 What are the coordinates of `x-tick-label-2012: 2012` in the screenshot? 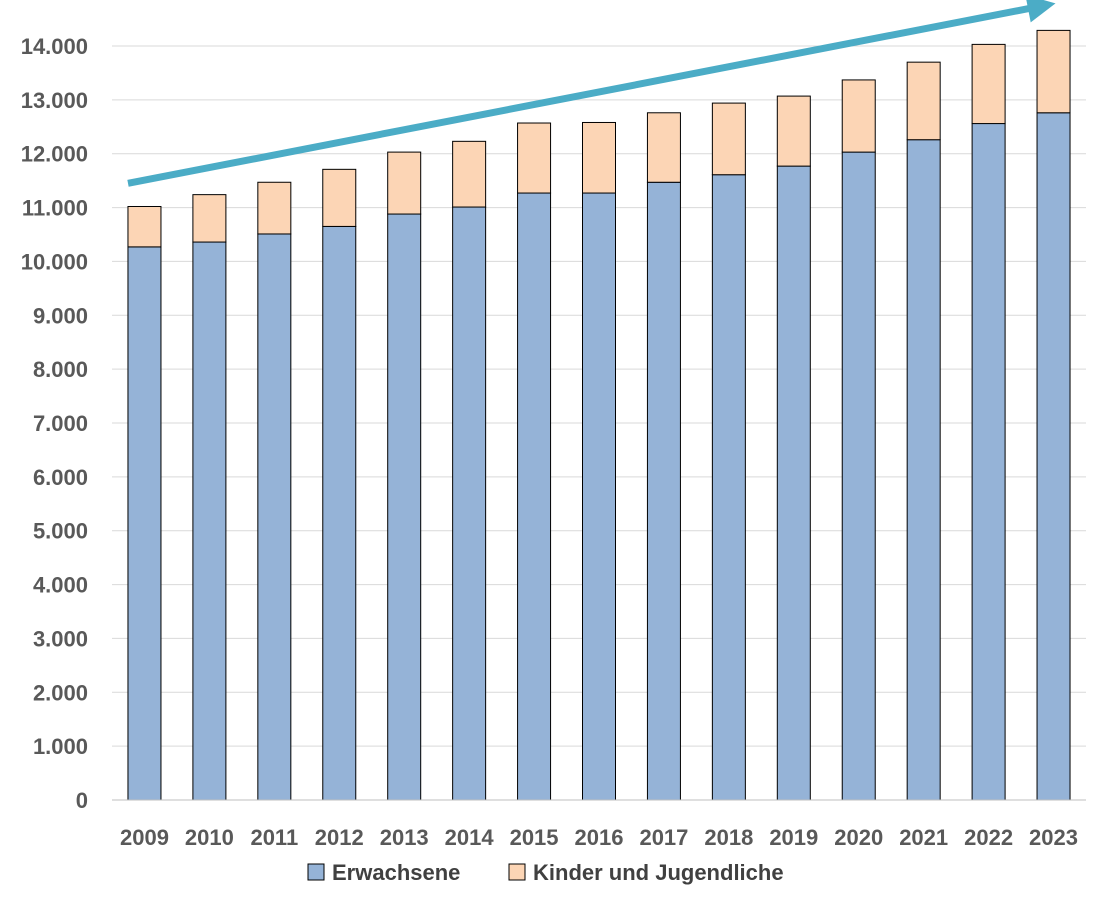 It's located at (339, 837).